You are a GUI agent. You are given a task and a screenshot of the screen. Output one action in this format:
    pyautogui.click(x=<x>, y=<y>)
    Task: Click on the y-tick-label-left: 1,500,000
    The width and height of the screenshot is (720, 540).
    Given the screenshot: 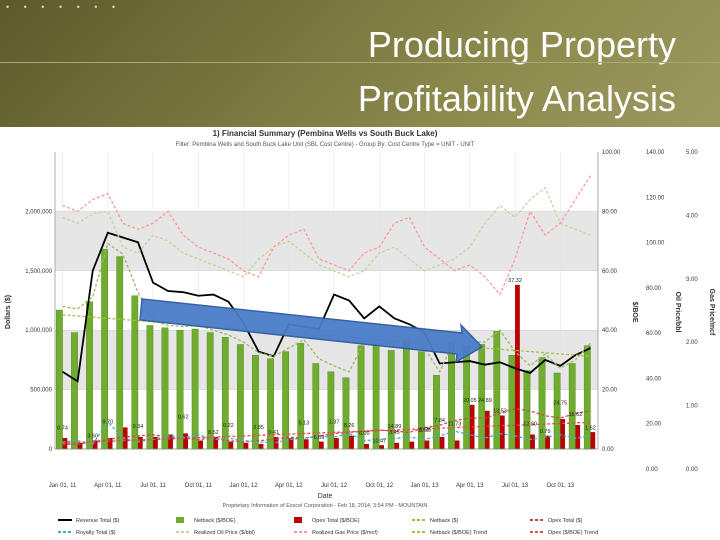 What is the action you would take?
    pyautogui.click(x=38, y=272)
    